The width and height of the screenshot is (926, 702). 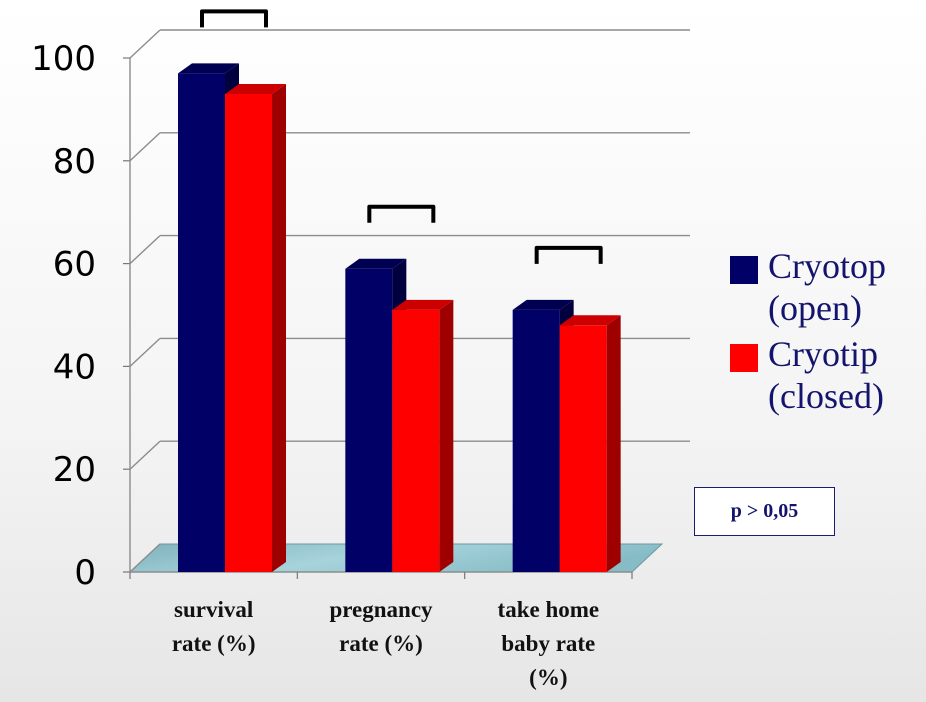 I want to click on bar-survival-cryotip, so click(x=255, y=327).